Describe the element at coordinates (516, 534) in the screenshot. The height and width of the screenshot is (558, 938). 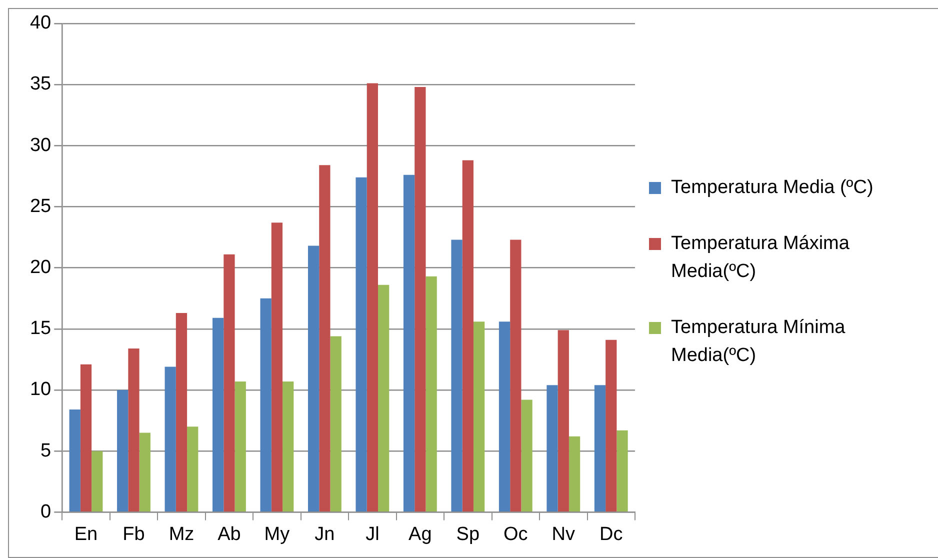
I see `x-tick-label: Oc` at that location.